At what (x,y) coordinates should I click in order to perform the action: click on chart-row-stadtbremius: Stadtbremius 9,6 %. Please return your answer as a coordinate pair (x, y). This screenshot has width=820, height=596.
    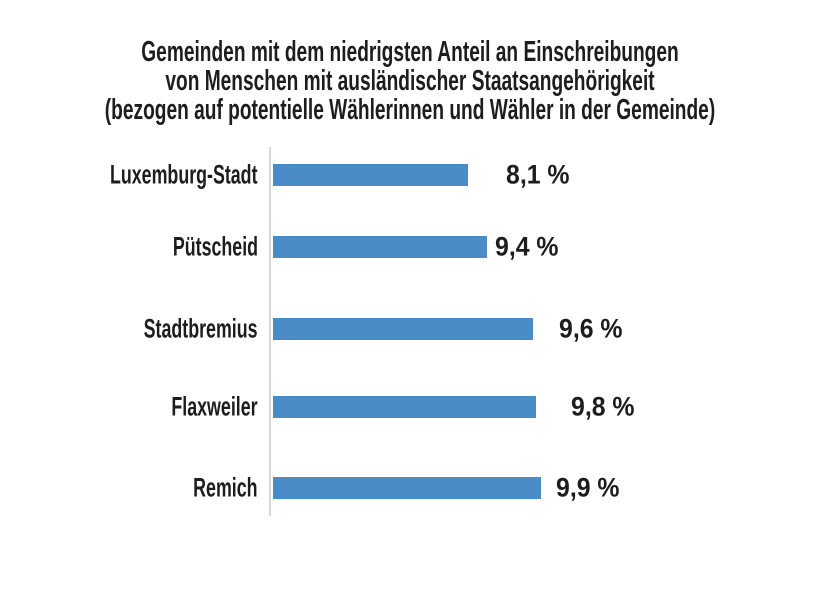
    Looking at the image, I should click on (410, 329).